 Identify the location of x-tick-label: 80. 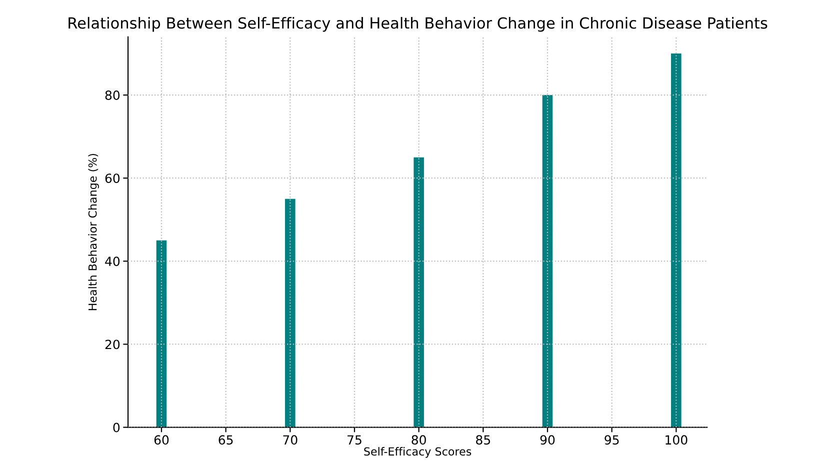
(419, 440).